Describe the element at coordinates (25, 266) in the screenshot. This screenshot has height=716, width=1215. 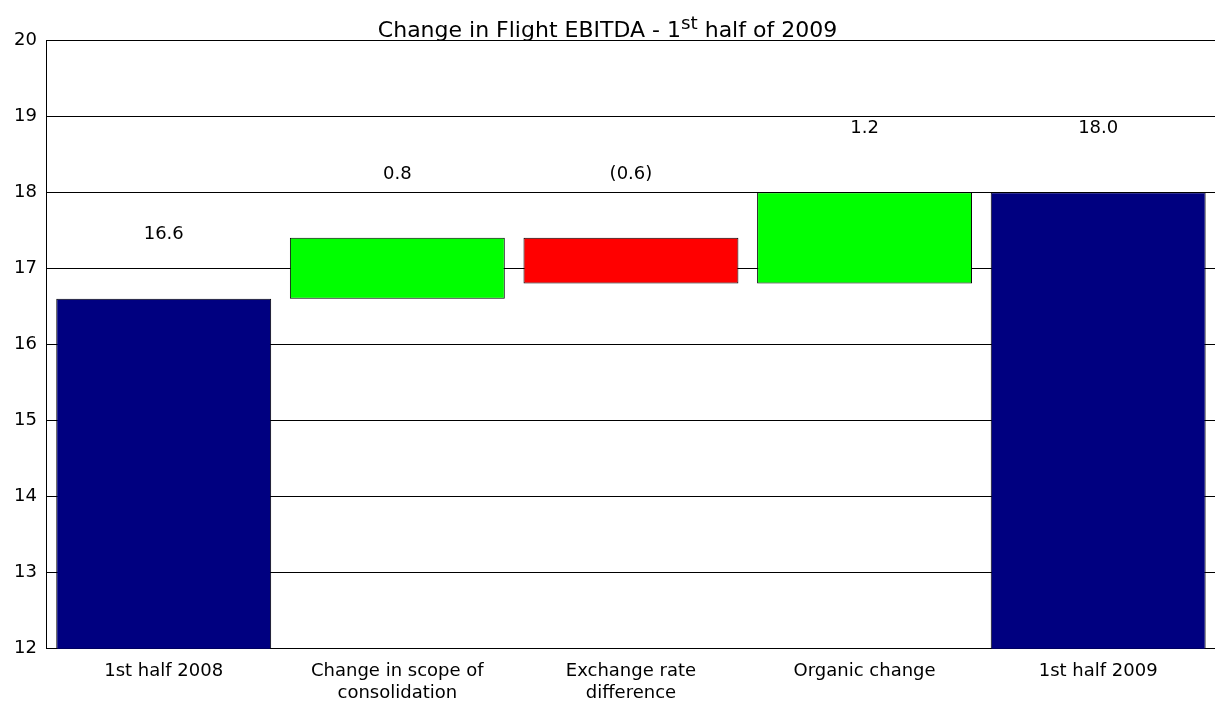
I see `y-tick-label: 17` at that location.